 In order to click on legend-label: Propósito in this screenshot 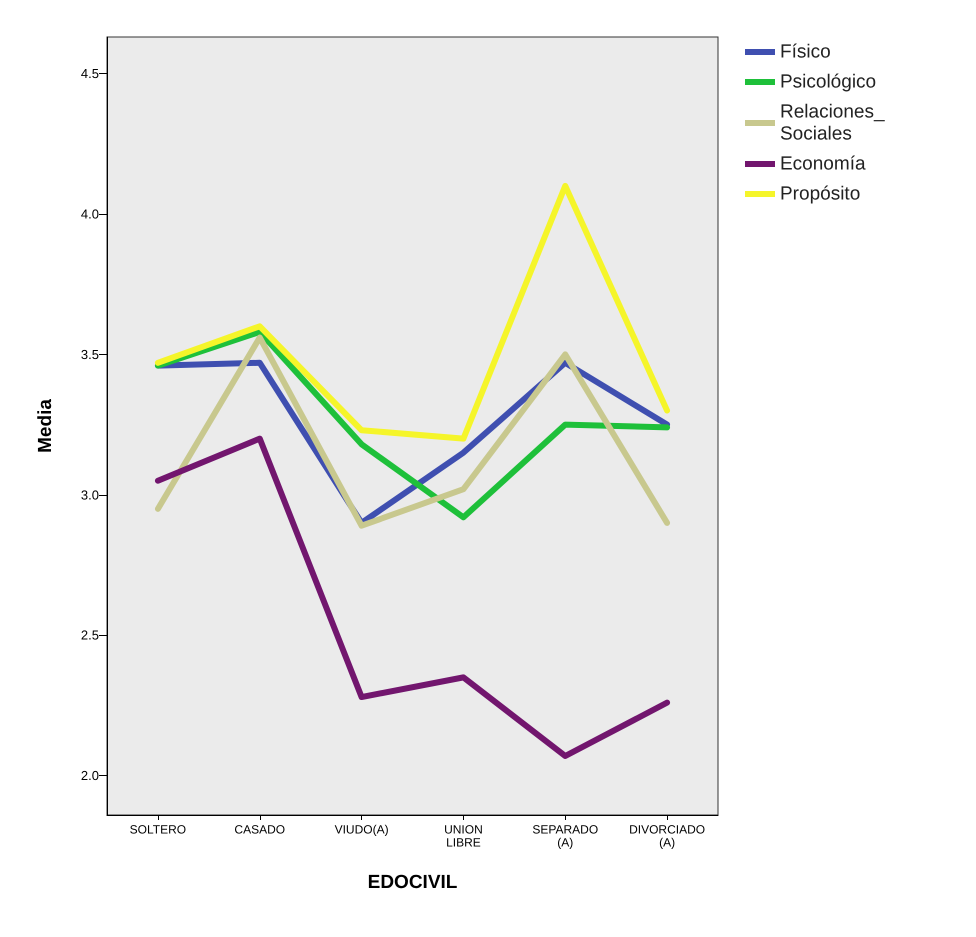, I will do `click(820, 194)`.